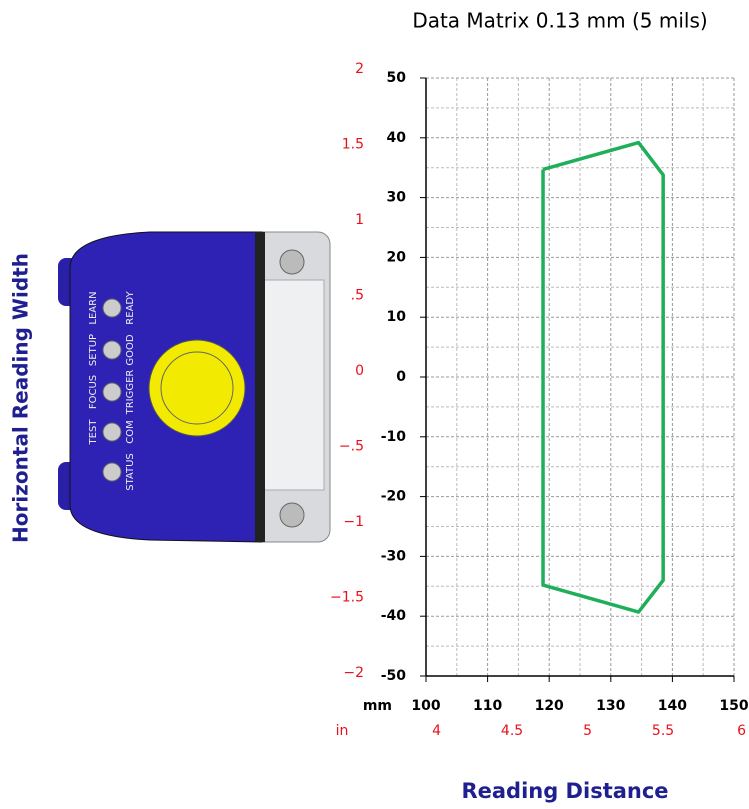 Image resolution: width=749 pixels, height=809 pixels. What do you see at coordinates (741, 731) in the screenshot?
I see `x2-tick-label: 6` at bounding box center [741, 731].